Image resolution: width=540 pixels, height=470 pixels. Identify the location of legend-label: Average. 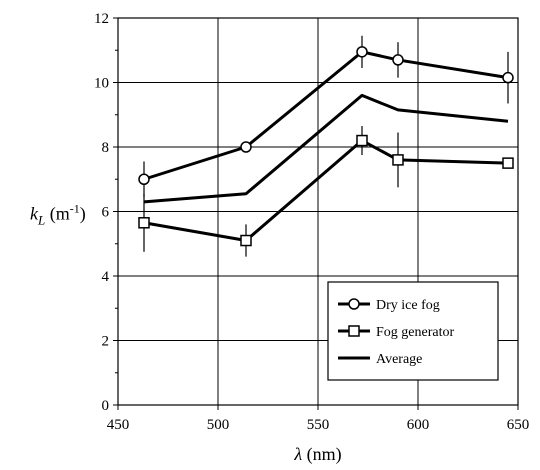
(399, 359).